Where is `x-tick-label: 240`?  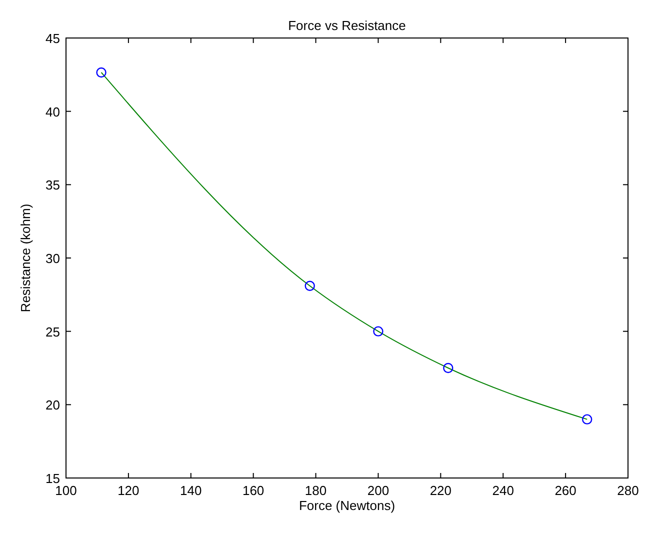
x-tick-label: 240 is located at coordinates (503, 490).